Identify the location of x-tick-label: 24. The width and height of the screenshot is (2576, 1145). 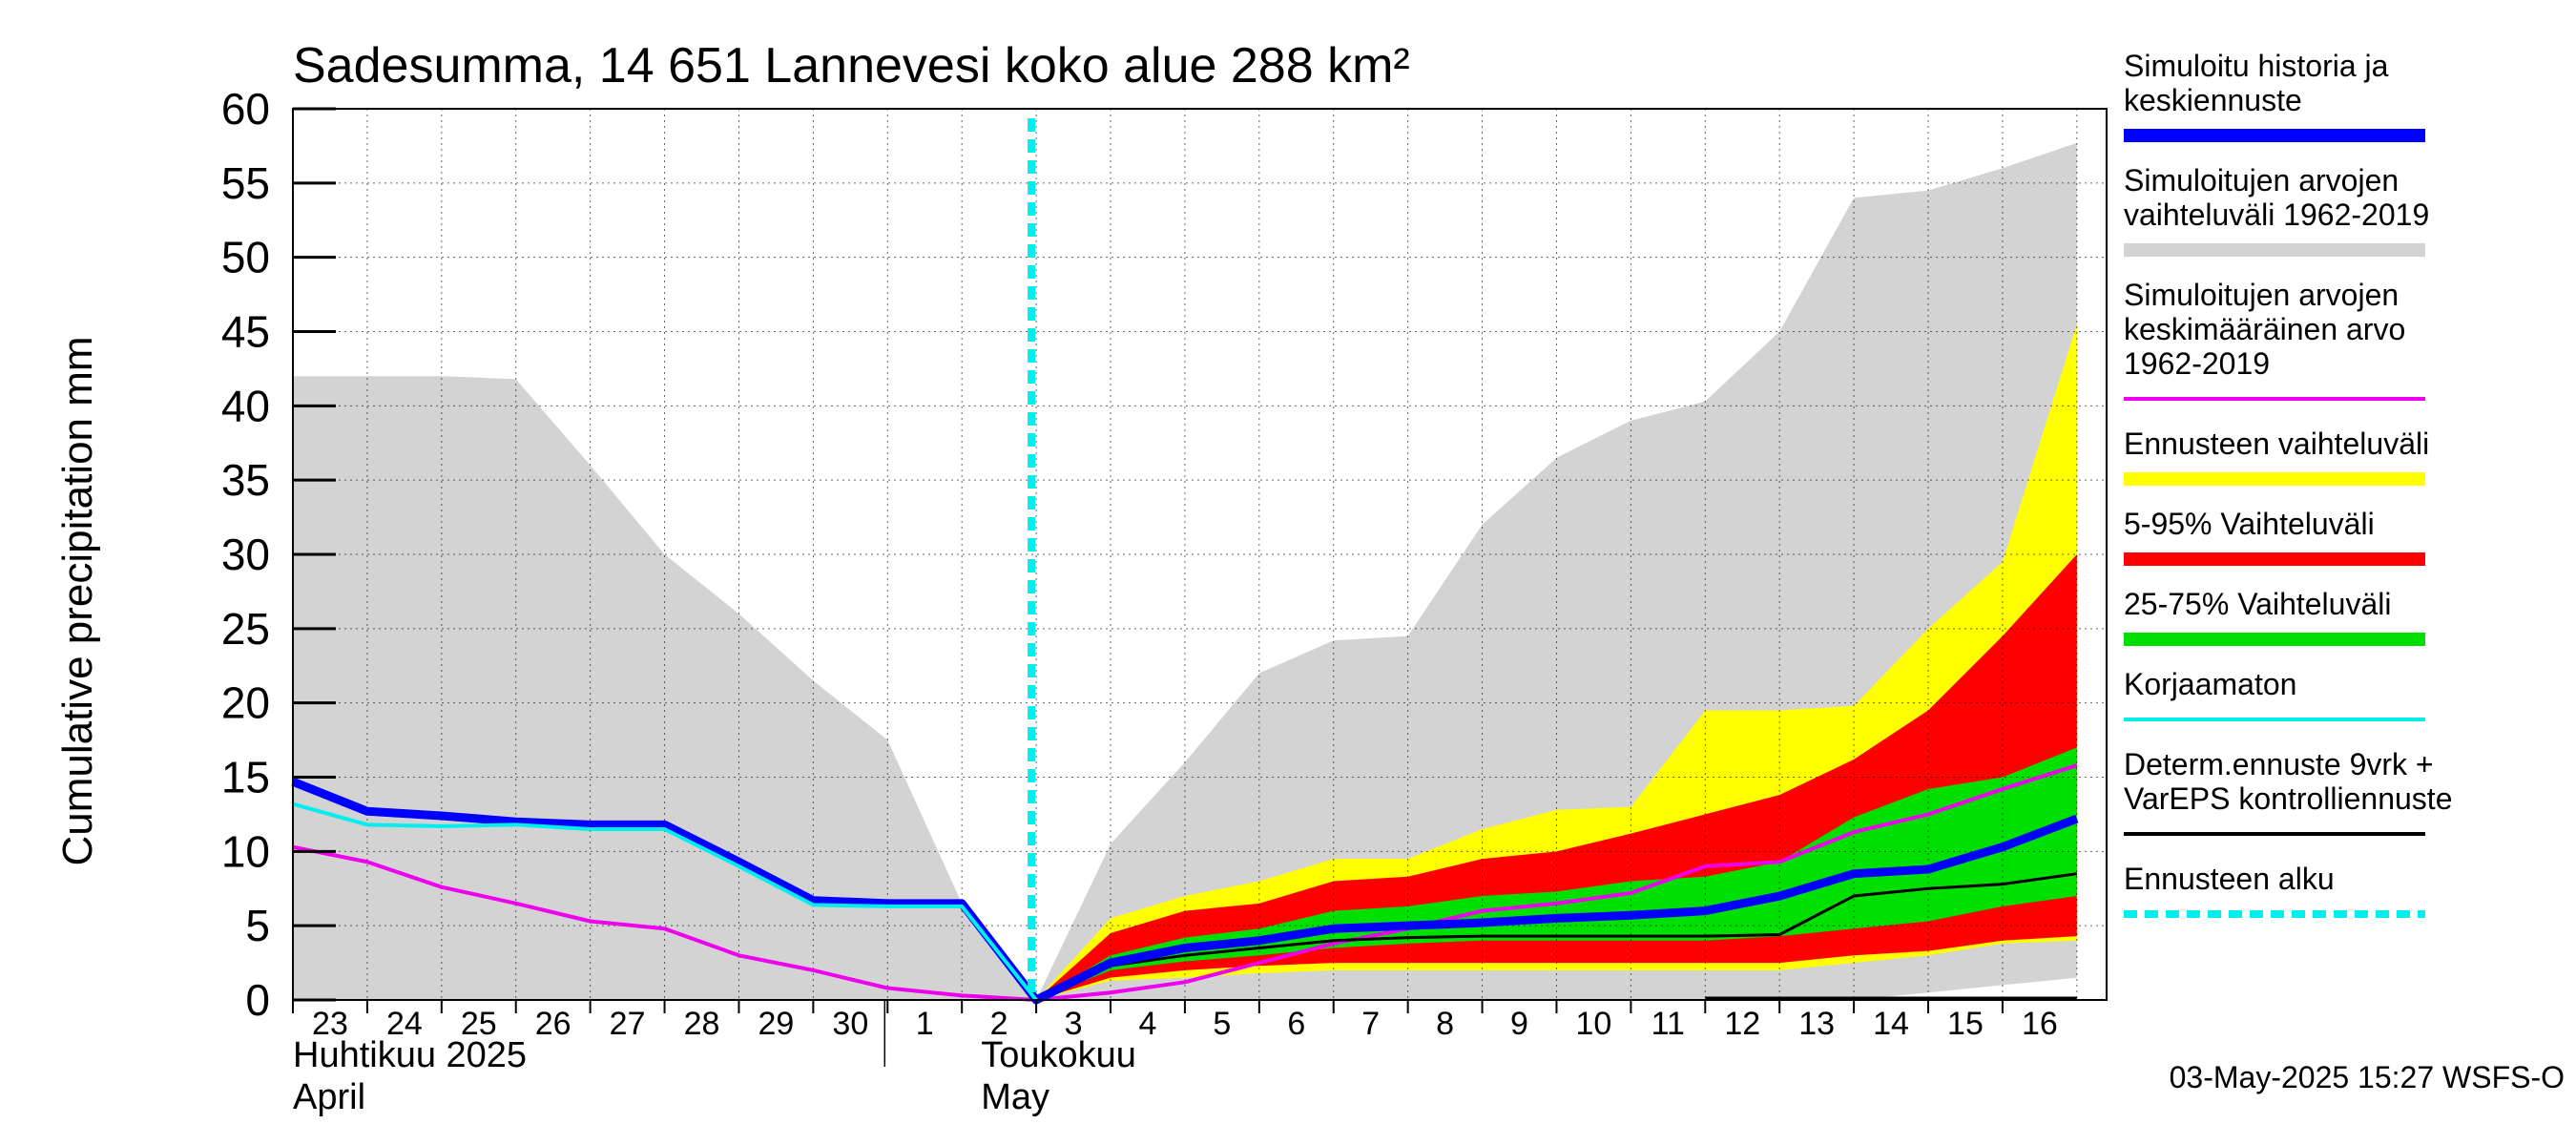
(404, 1024).